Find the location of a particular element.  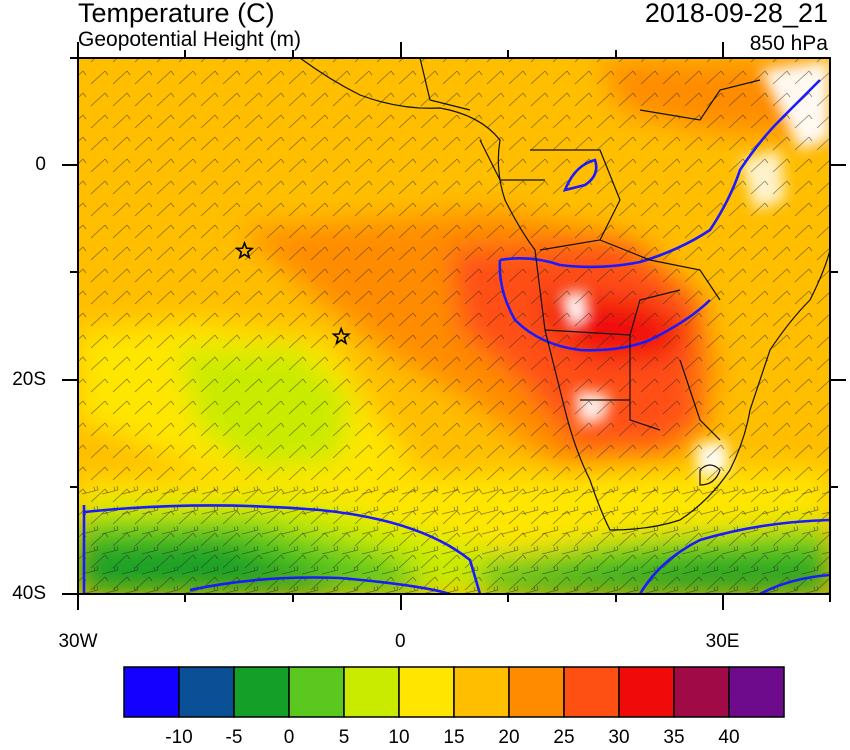

map-subtitle: Geopotential Height (m) is located at coordinates (189, 39).